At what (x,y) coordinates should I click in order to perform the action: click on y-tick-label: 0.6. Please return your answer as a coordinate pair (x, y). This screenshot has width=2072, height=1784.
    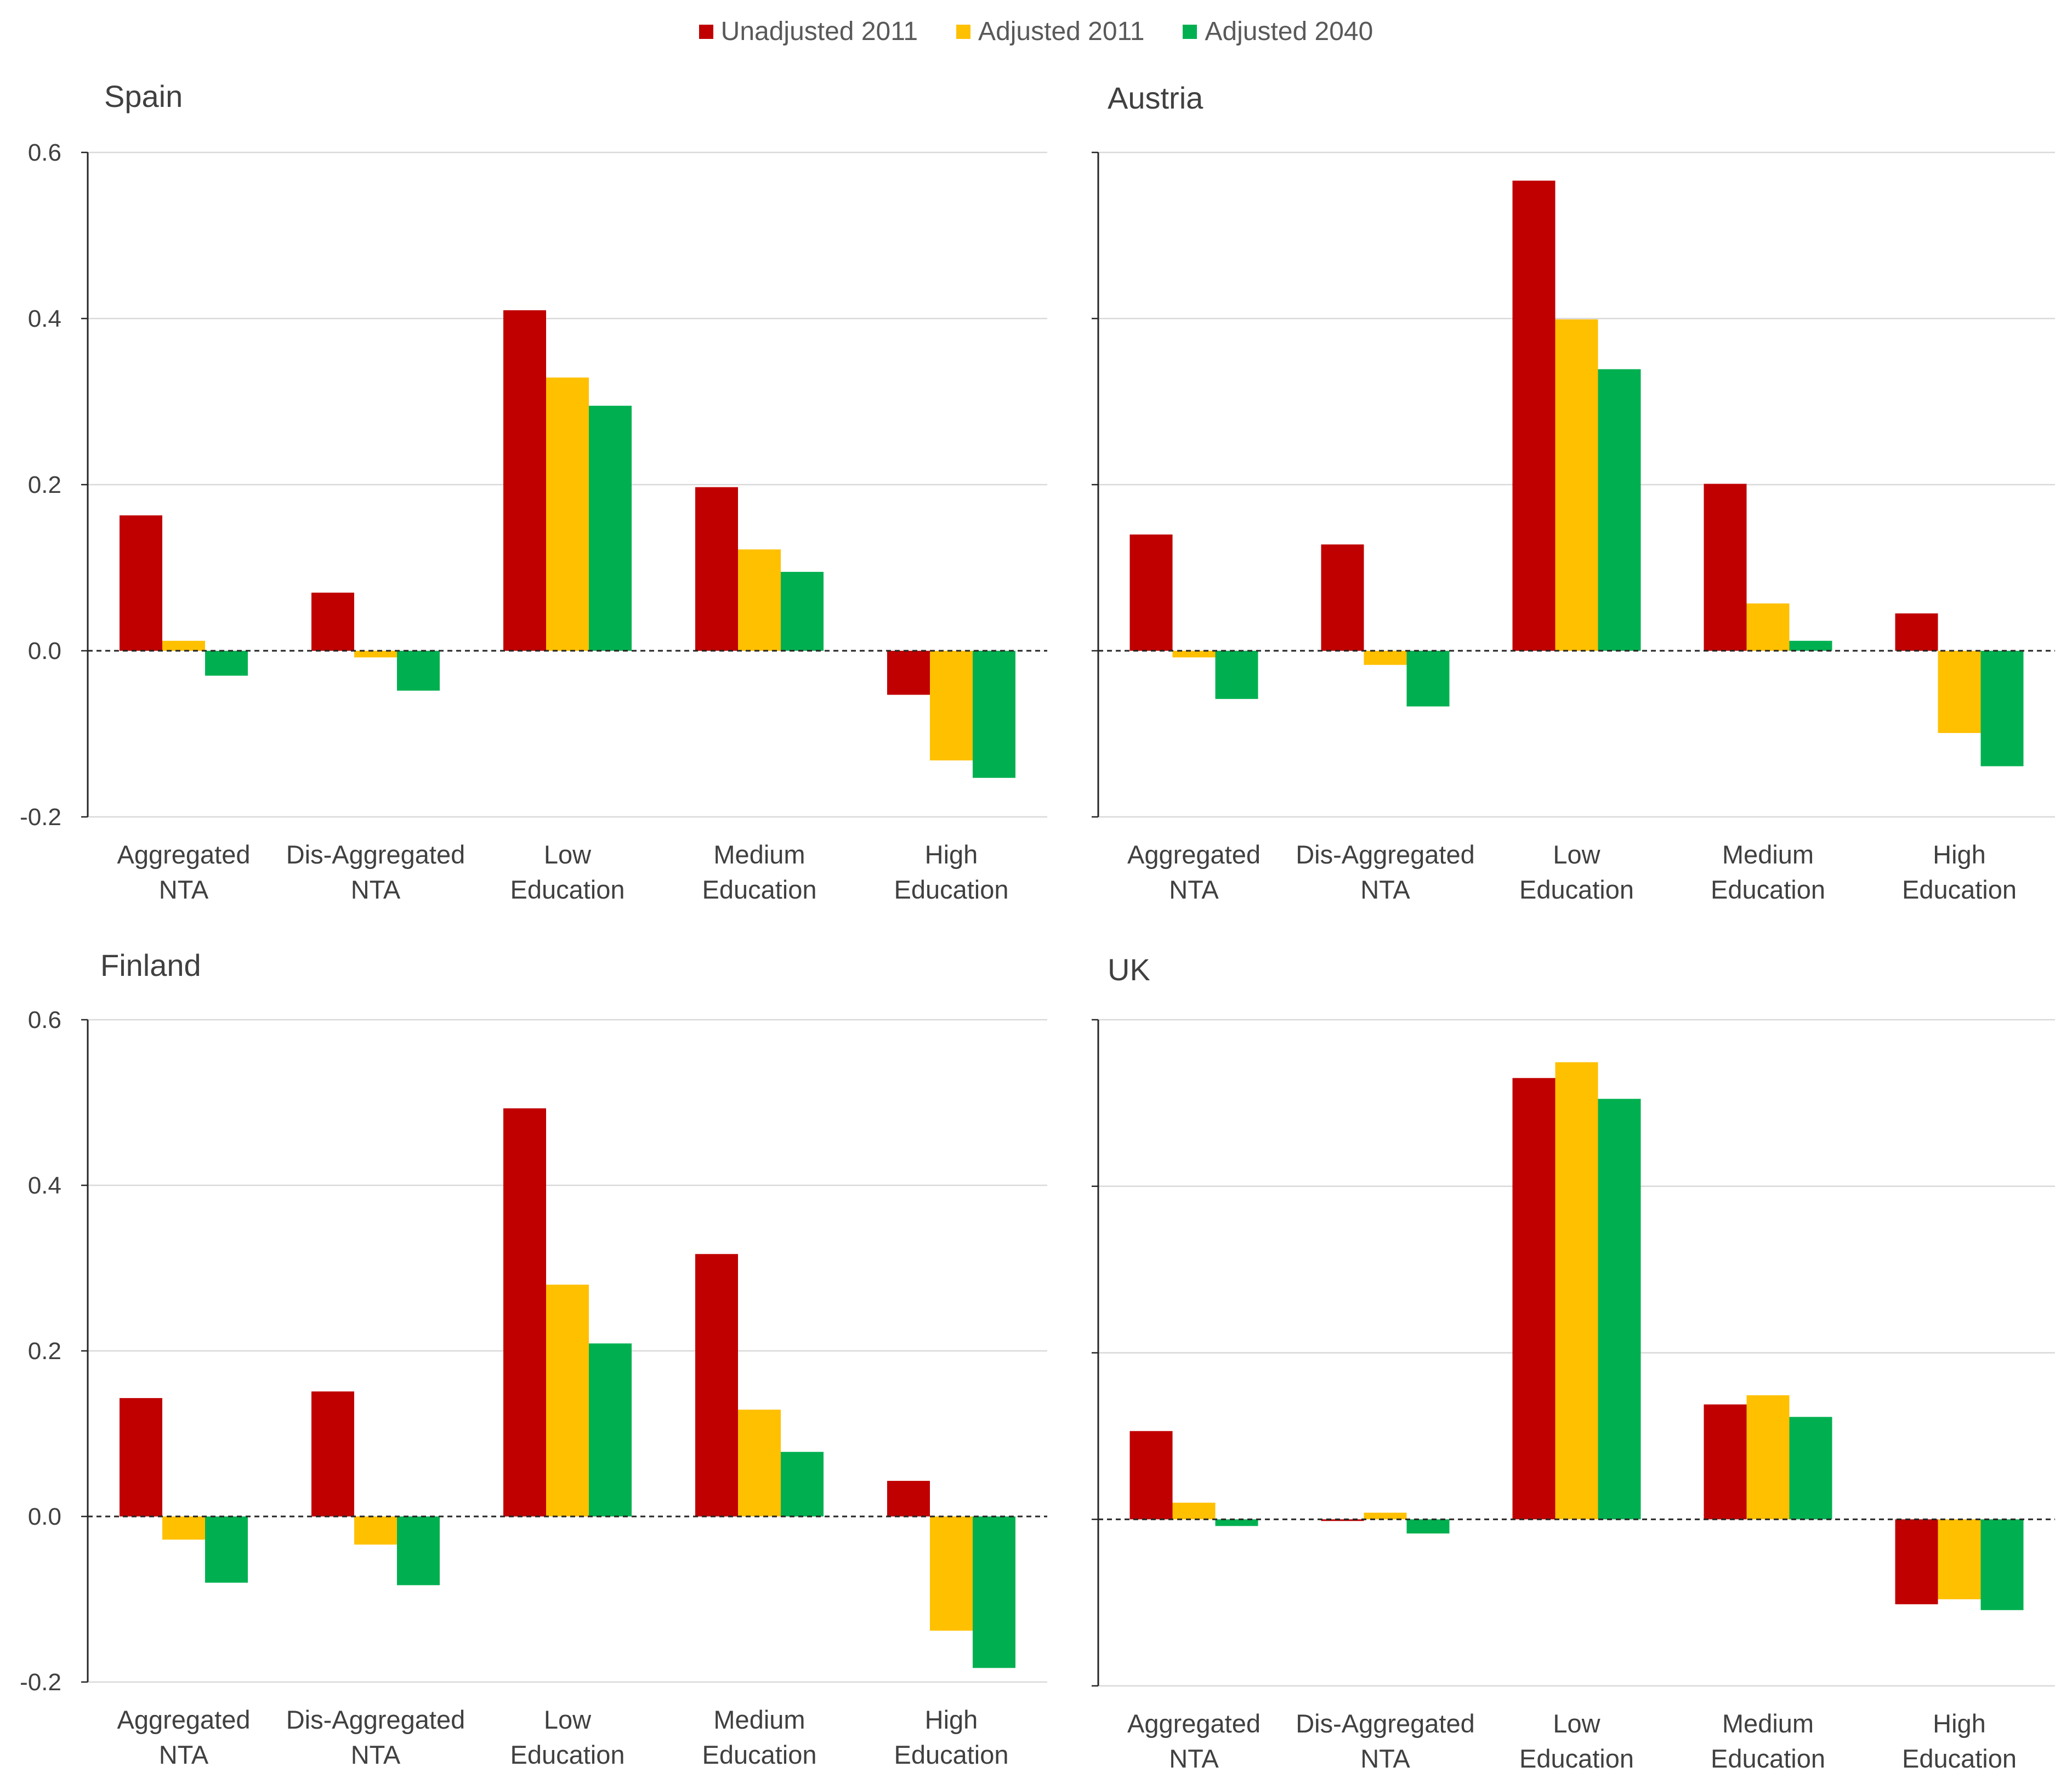
    Looking at the image, I should click on (45, 152).